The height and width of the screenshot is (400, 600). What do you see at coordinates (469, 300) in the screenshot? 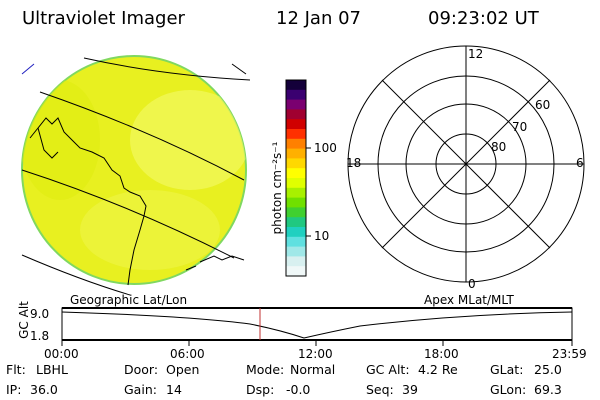
I see `timeline-right-title: Apex MLat/MLT` at bounding box center [469, 300].